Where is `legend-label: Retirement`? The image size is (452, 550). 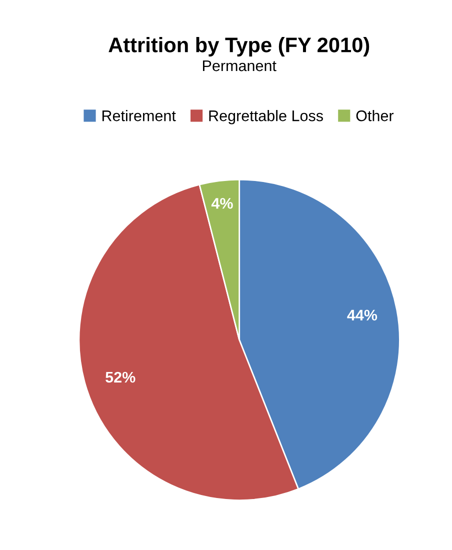
legend-label: Retirement is located at coordinates (139, 116).